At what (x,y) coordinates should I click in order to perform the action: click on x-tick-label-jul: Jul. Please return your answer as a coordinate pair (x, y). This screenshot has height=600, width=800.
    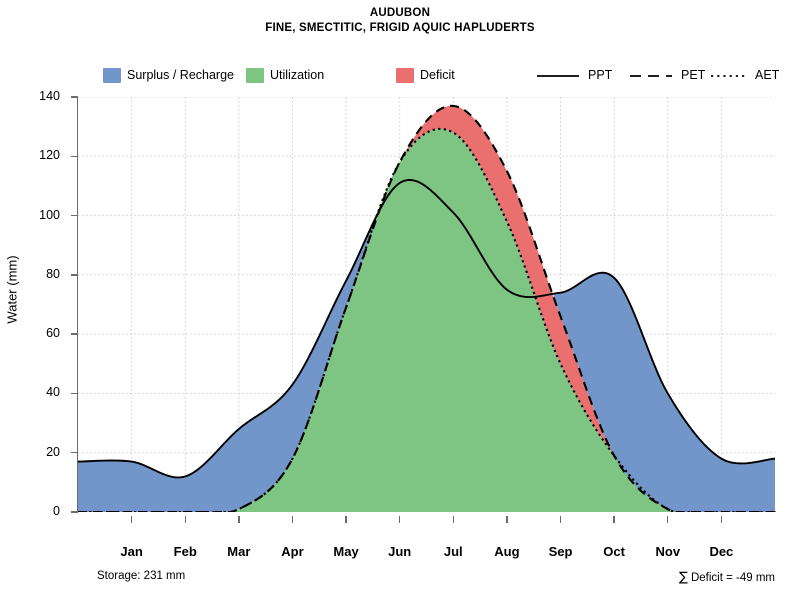
    Looking at the image, I should click on (453, 551).